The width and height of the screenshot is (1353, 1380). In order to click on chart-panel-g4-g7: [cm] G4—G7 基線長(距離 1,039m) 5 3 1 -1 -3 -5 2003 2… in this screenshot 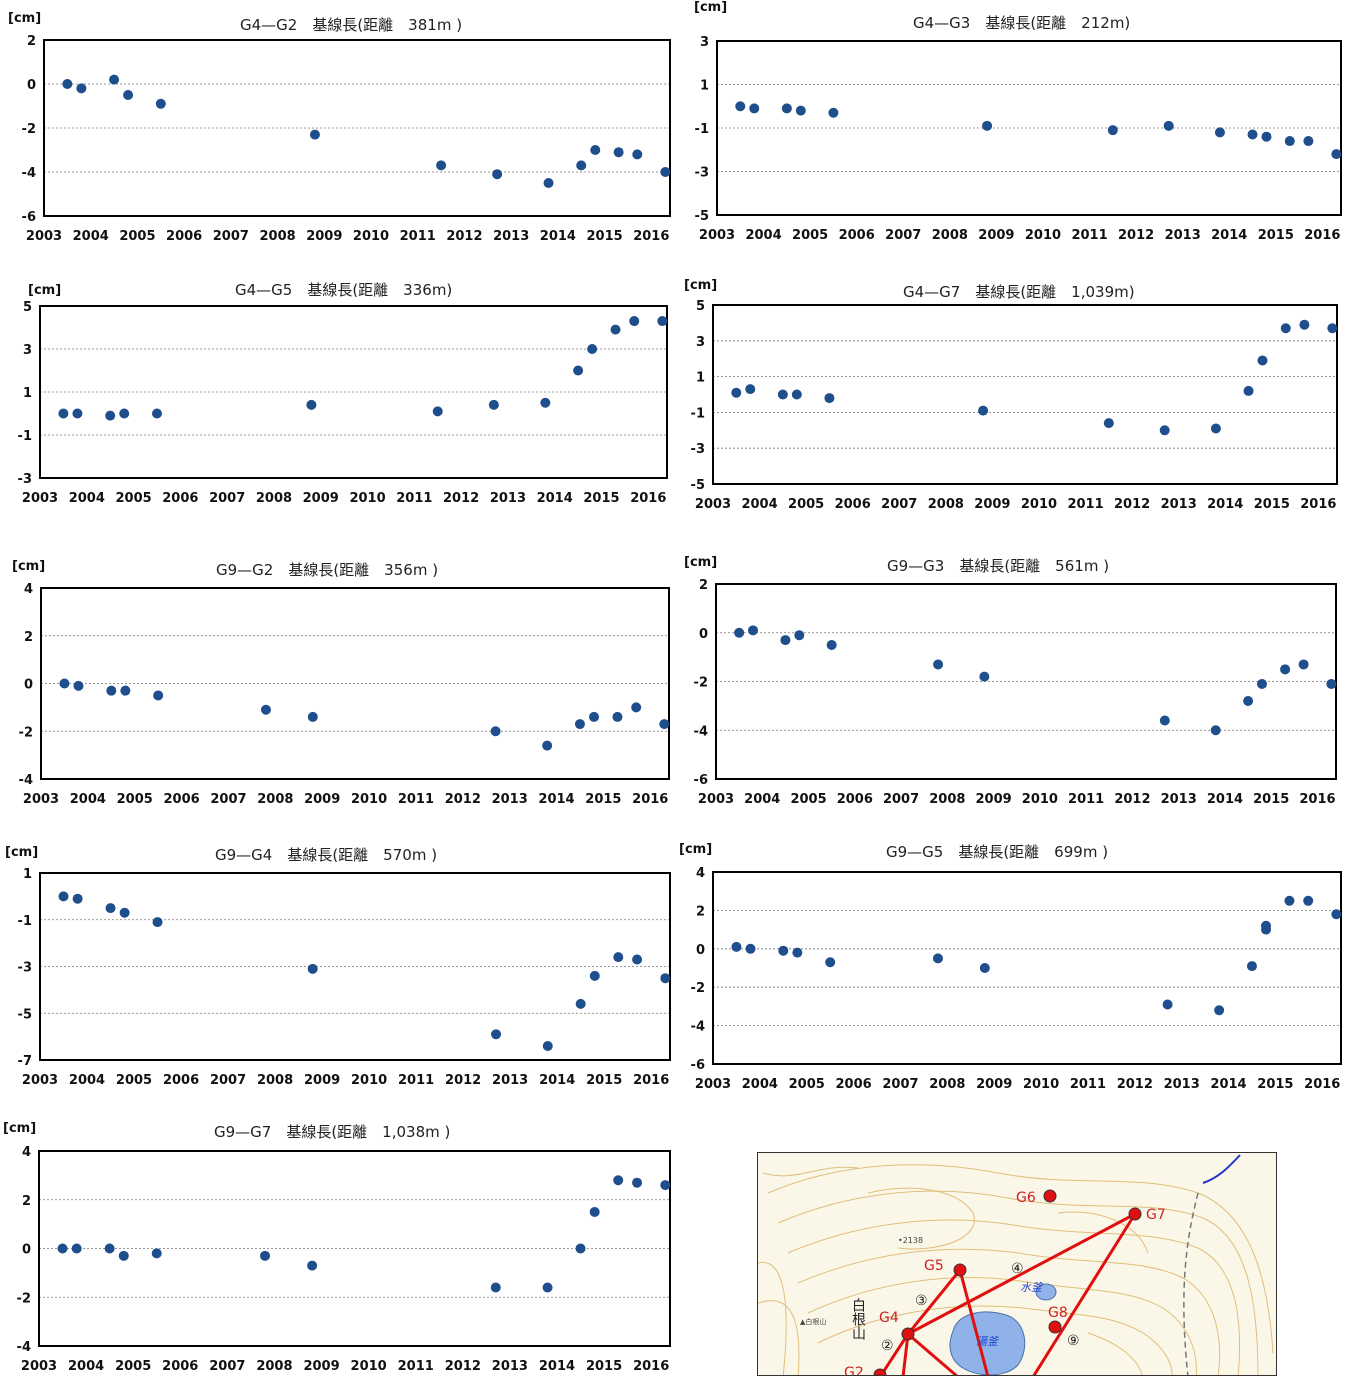, I will do `click(1015, 397)`.